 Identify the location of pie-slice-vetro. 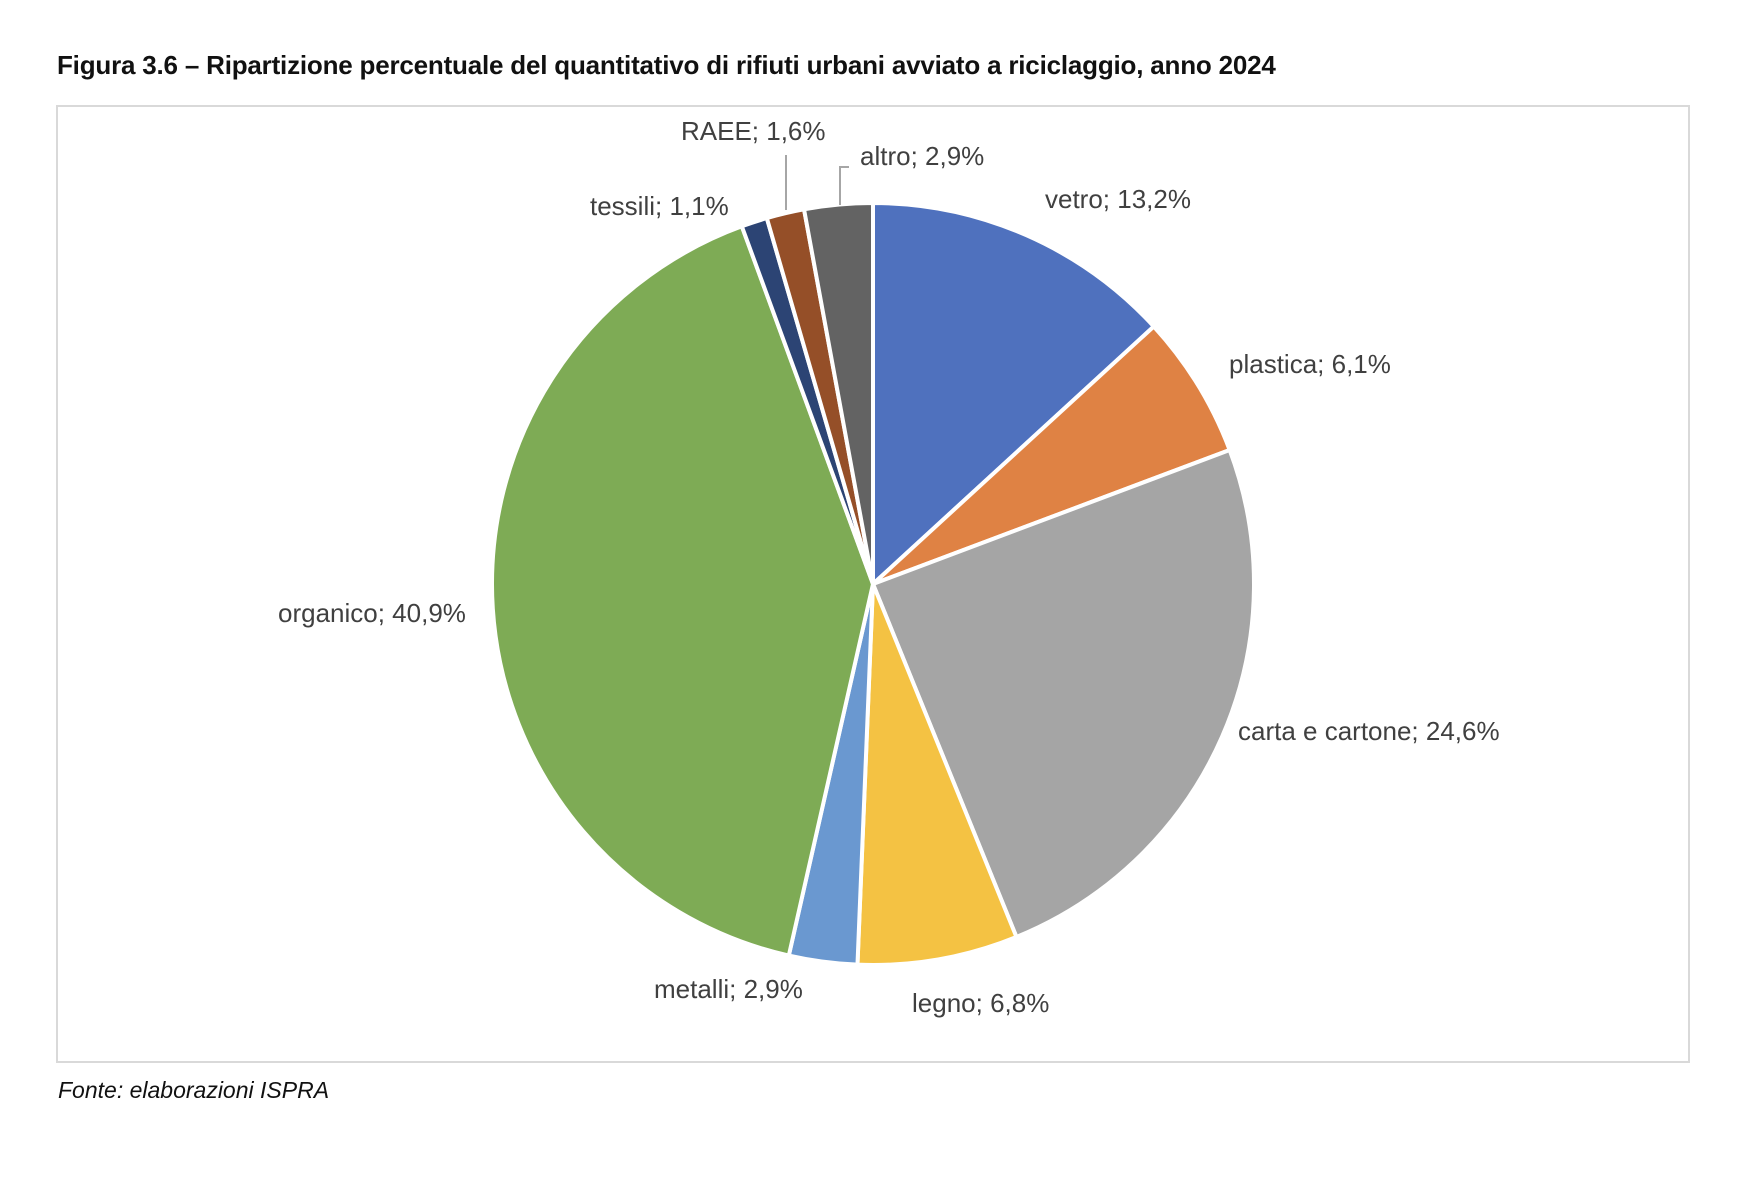
(1013, 393).